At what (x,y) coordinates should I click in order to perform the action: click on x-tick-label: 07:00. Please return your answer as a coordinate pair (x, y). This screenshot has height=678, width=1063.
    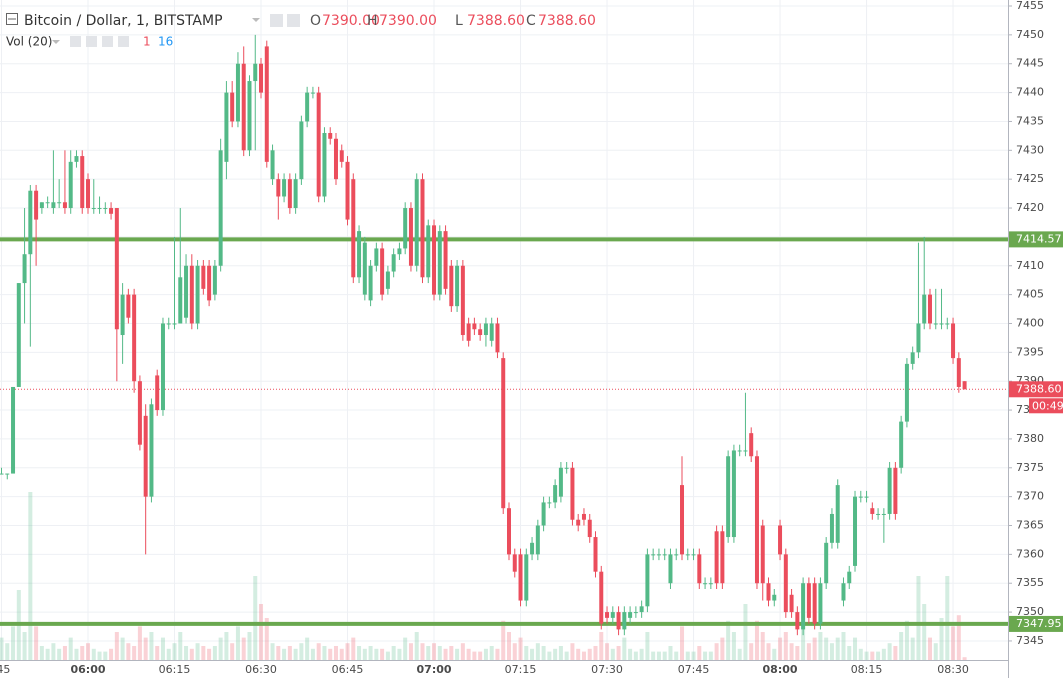
    Looking at the image, I should click on (434, 669).